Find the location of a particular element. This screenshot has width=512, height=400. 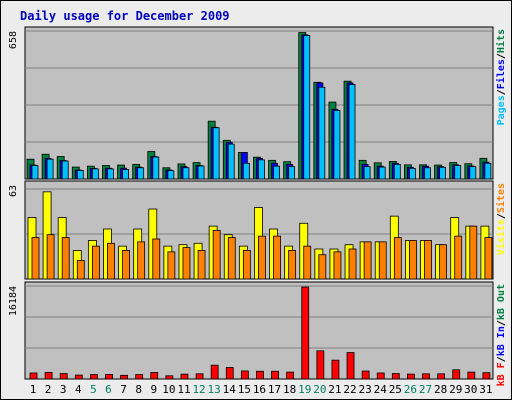

day-label: 19 is located at coordinates (304, 389).